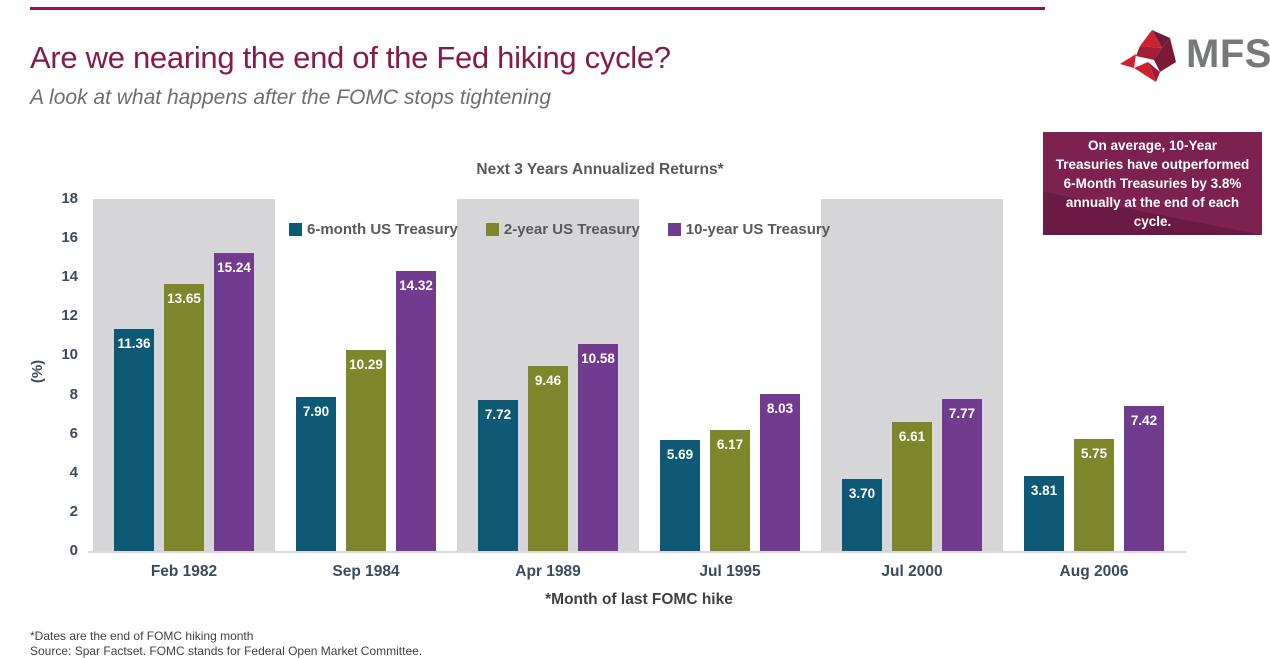 The height and width of the screenshot is (658, 1270). I want to click on bar: 3.70, so click(862, 515).